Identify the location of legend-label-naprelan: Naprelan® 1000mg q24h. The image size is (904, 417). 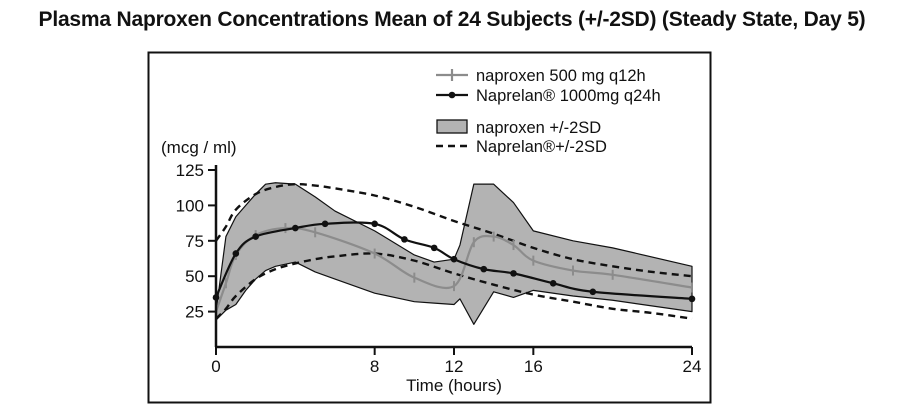
(568, 96).